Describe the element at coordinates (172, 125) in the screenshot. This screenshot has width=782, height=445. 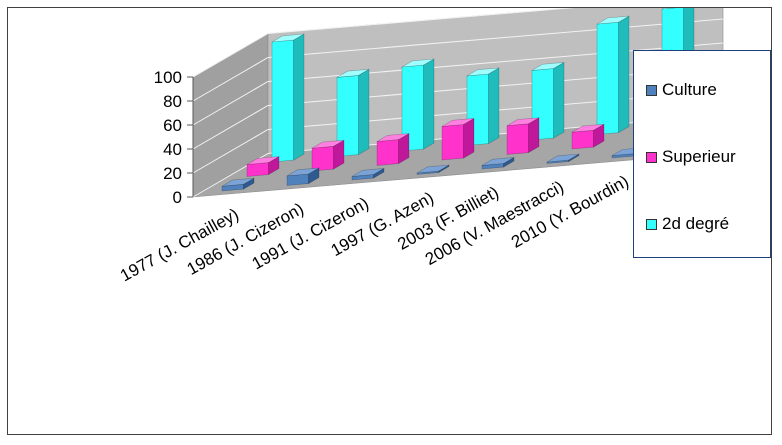
I see `y-tick-label: 60` at that location.